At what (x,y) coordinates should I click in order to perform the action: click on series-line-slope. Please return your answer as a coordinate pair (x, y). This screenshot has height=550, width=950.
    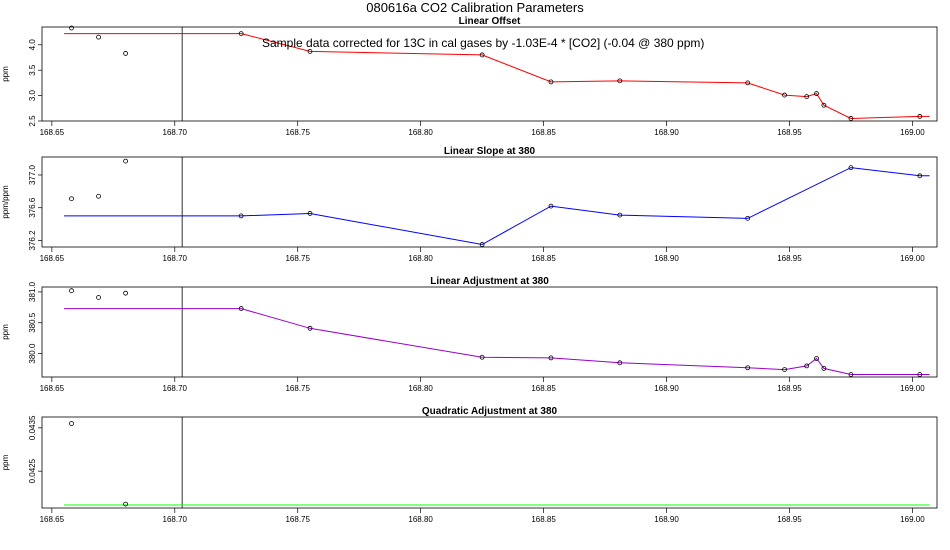
    Looking at the image, I should click on (497, 206).